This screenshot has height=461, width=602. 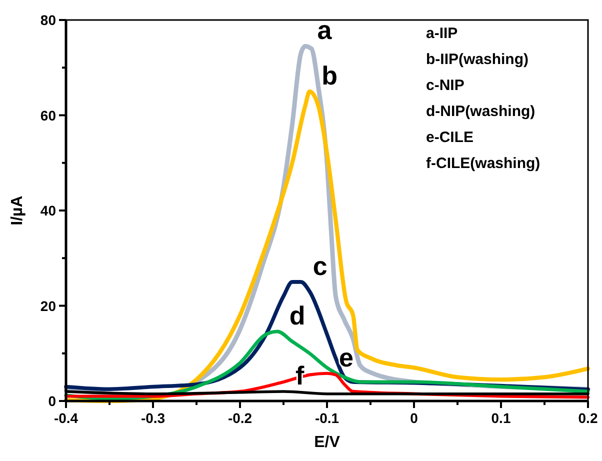 What do you see at coordinates (477, 59) in the screenshot?
I see `annotation: b-IIP(washing)` at bounding box center [477, 59].